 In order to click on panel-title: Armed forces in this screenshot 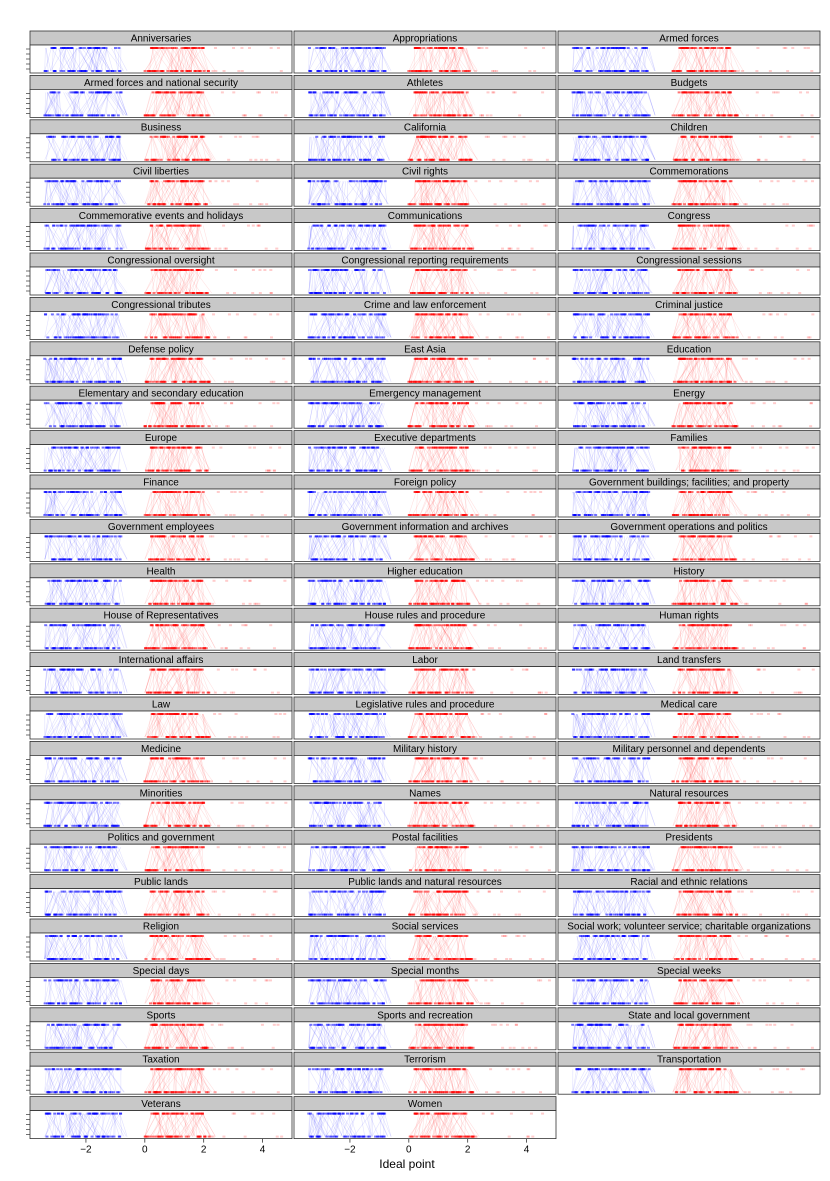, I will do `click(688, 39)`.